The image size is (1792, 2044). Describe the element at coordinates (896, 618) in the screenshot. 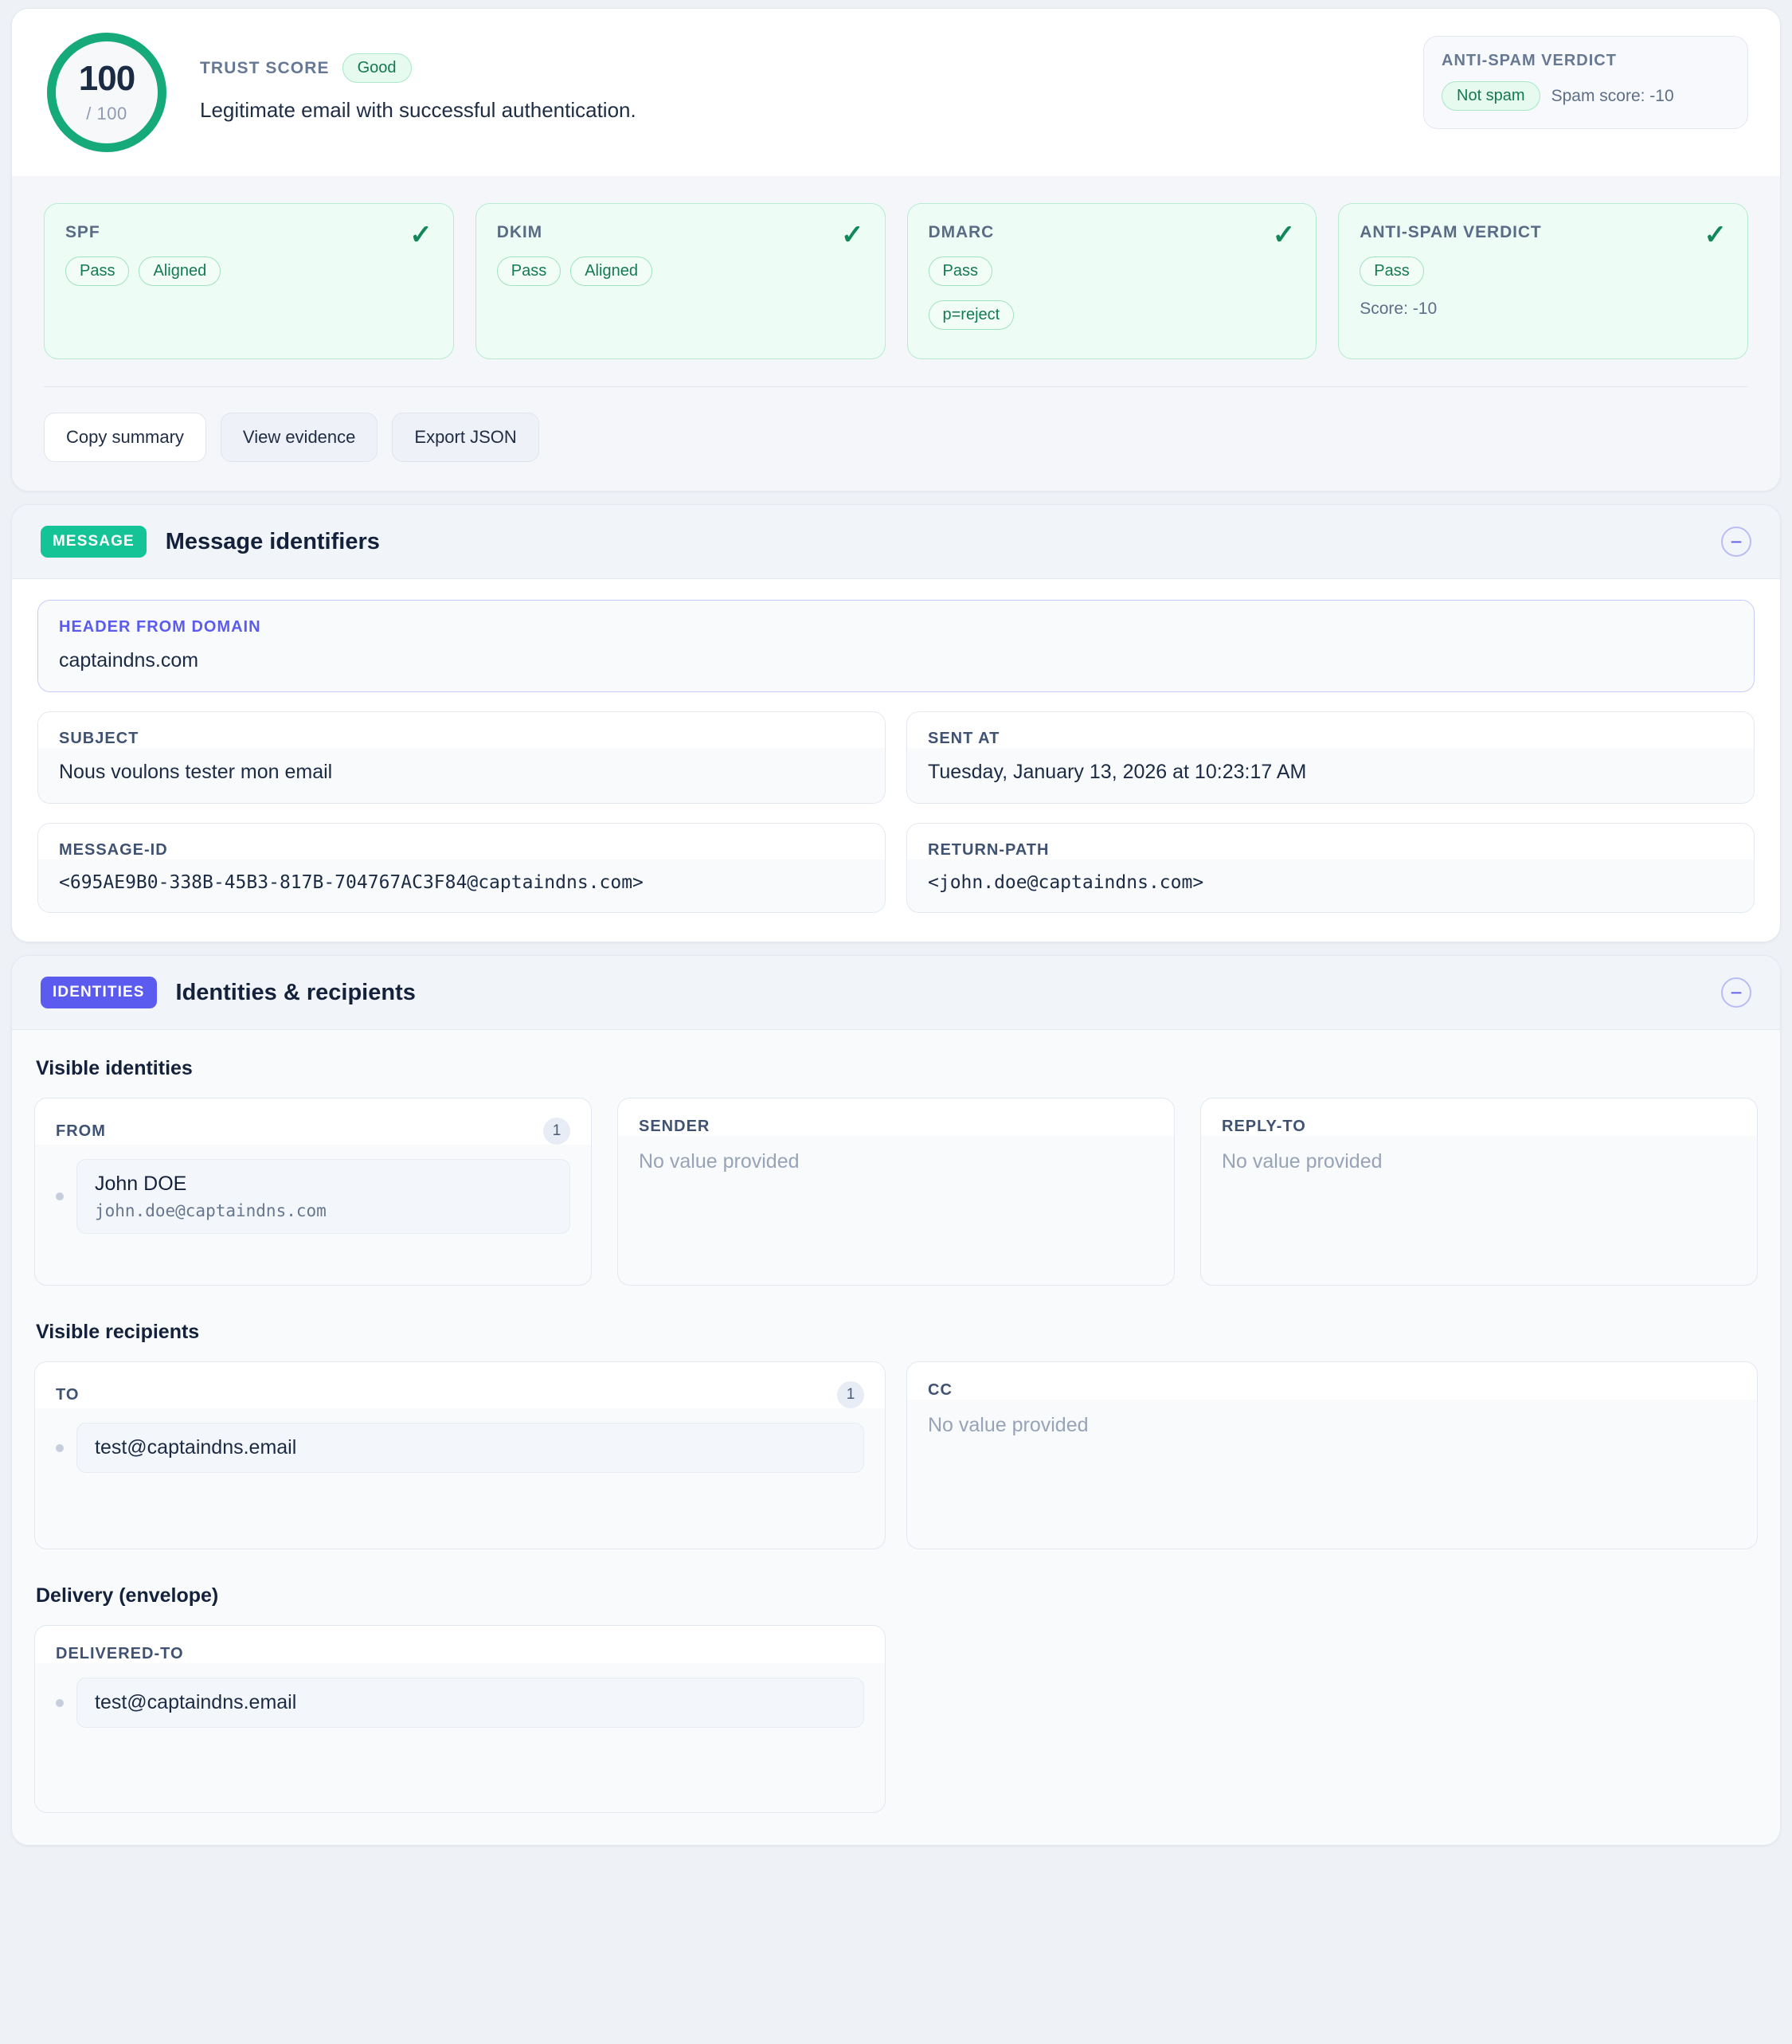

I see `field-label: HEADER FROM DOMAIN` at that location.